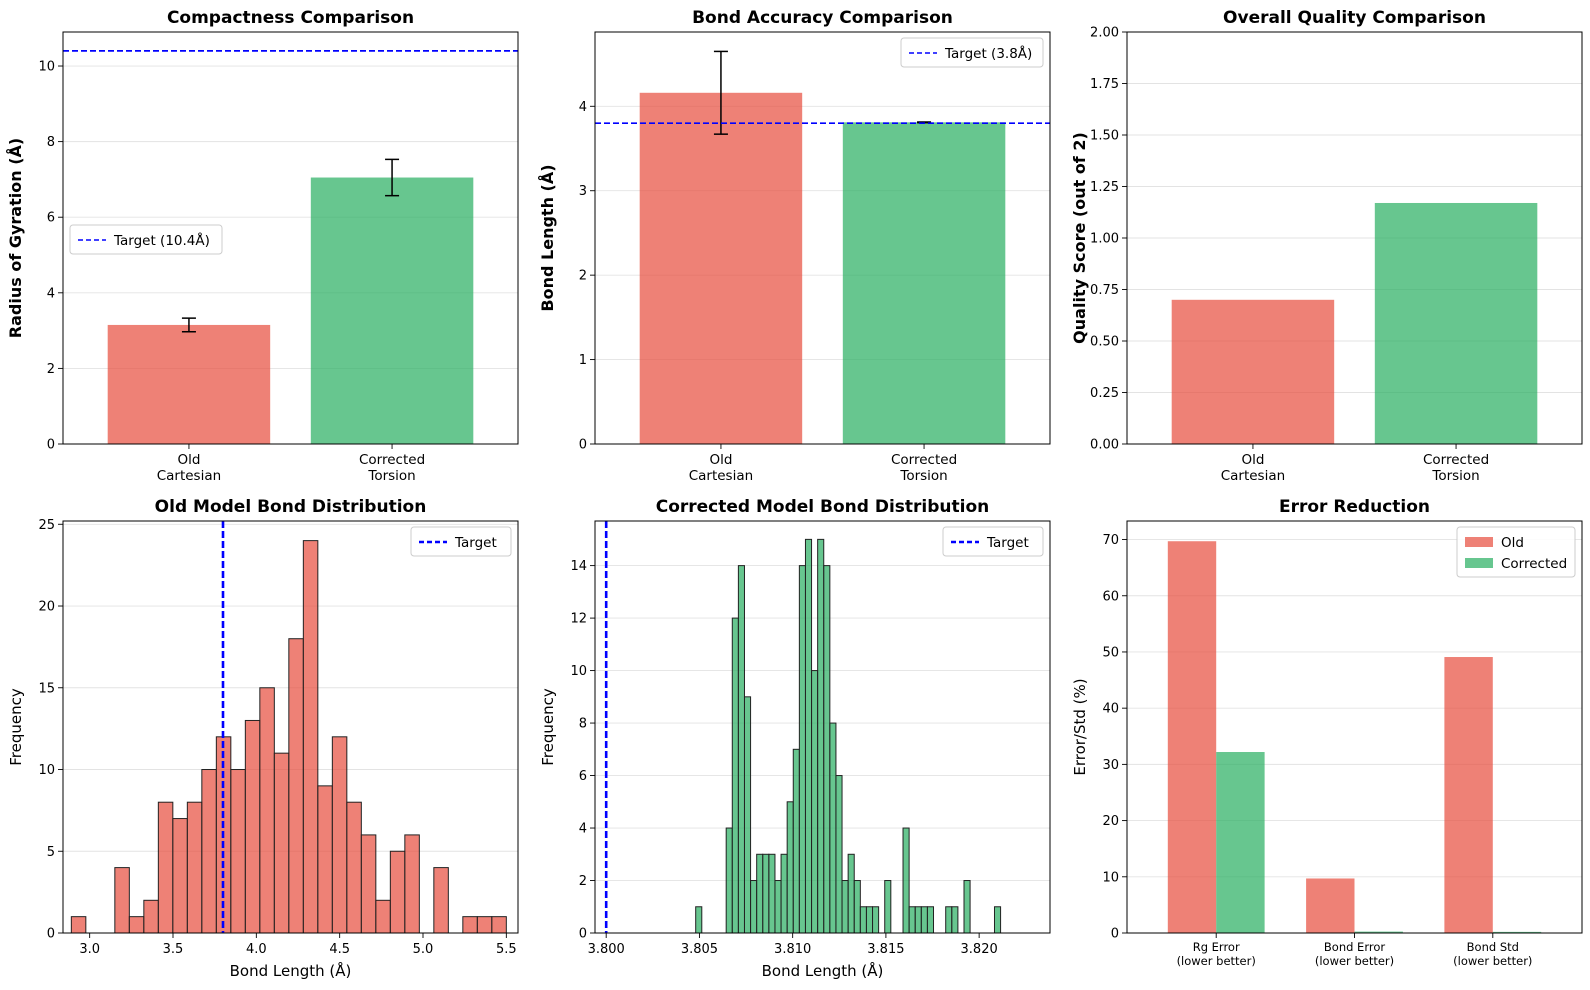 This screenshot has height=990, width=1590. What do you see at coordinates (583, 191) in the screenshot?
I see `y-tick-label: 3` at bounding box center [583, 191].